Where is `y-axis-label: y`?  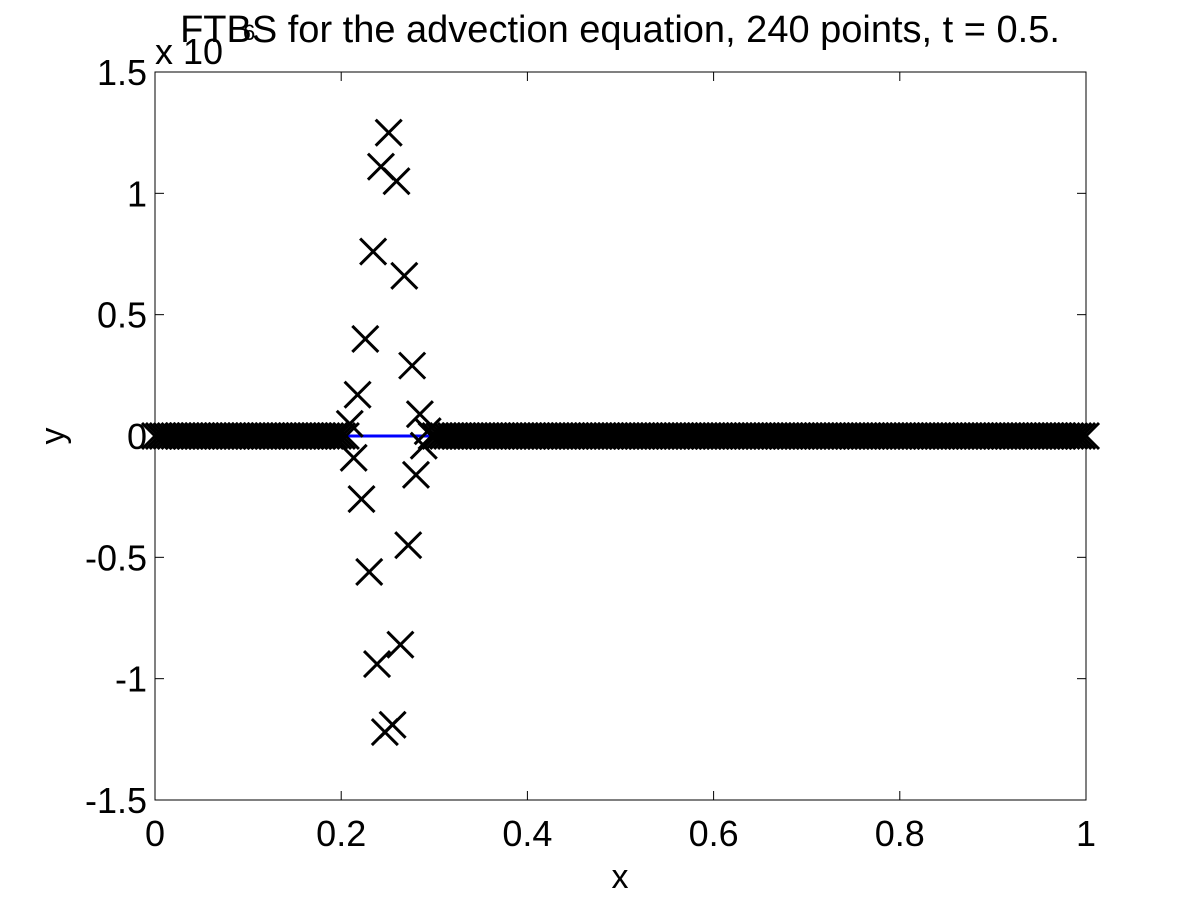
y-axis-label: y is located at coordinates (53, 436).